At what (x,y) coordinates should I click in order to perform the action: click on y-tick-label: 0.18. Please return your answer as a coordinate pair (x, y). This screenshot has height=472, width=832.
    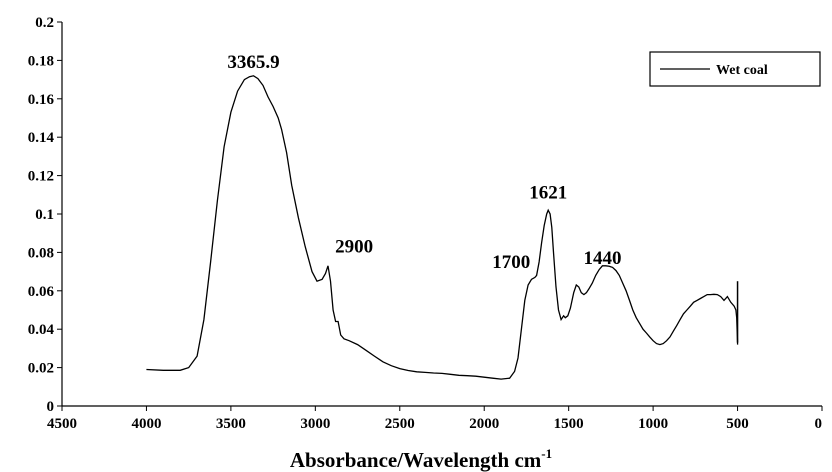
    Looking at the image, I should click on (41, 61).